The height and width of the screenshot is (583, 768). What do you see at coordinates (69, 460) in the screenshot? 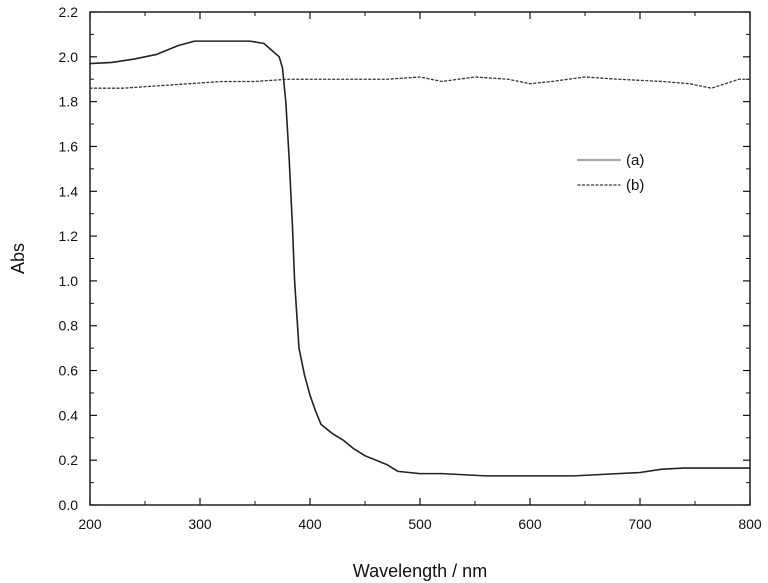
I see `y-tick-label: 0.2` at bounding box center [69, 460].